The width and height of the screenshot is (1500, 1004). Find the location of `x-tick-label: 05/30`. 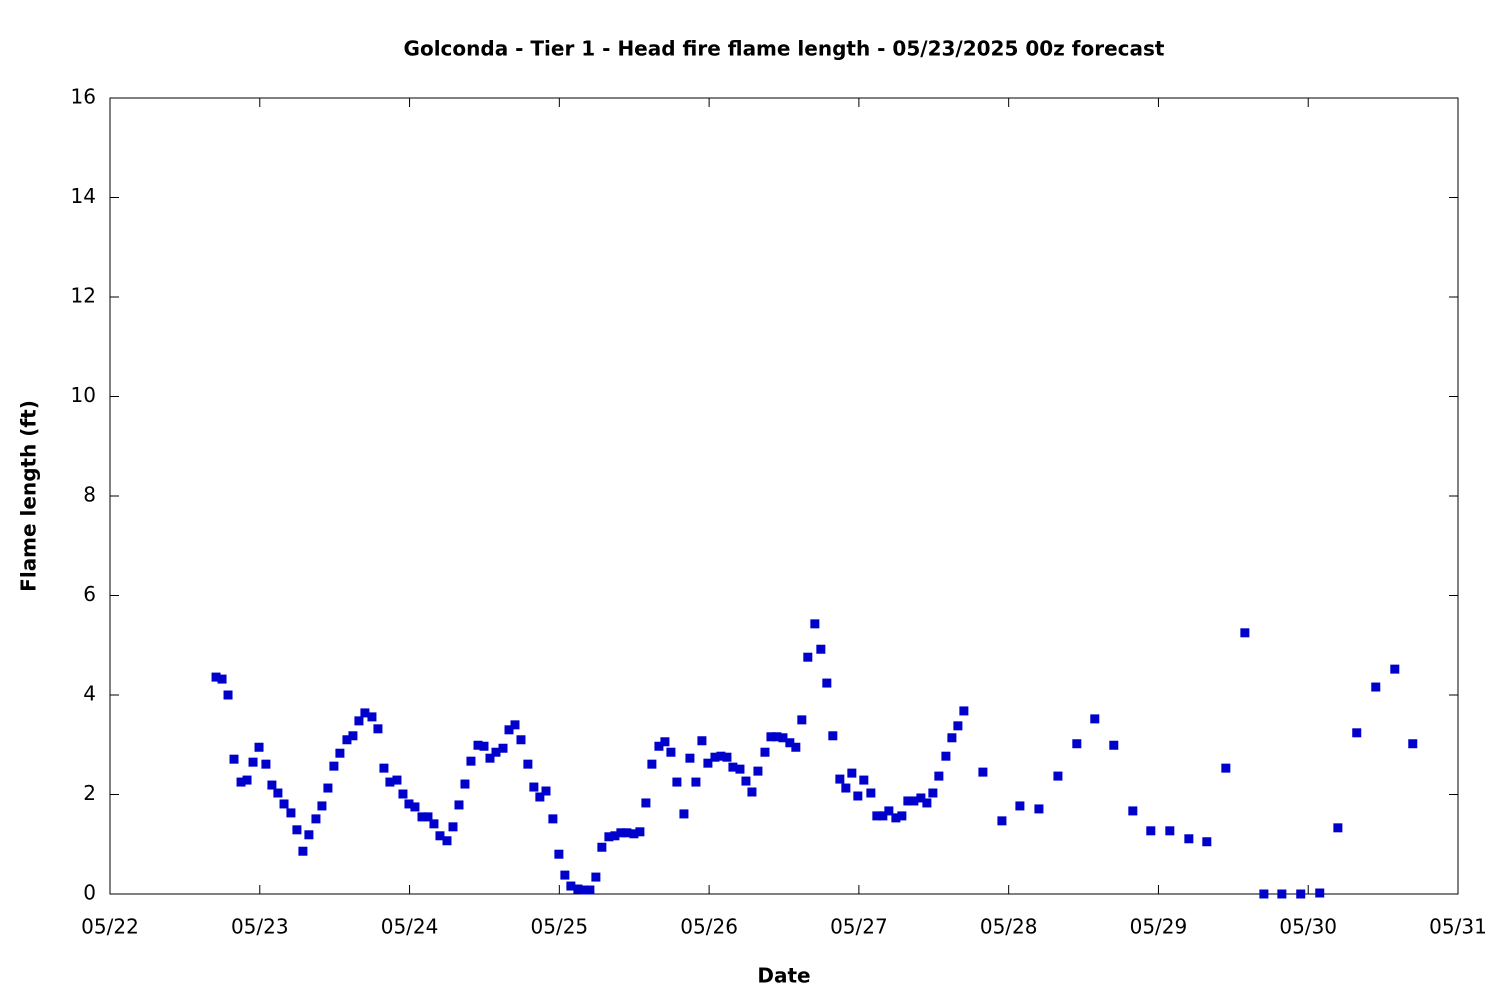

x-tick-label: 05/30 is located at coordinates (1308, 927).